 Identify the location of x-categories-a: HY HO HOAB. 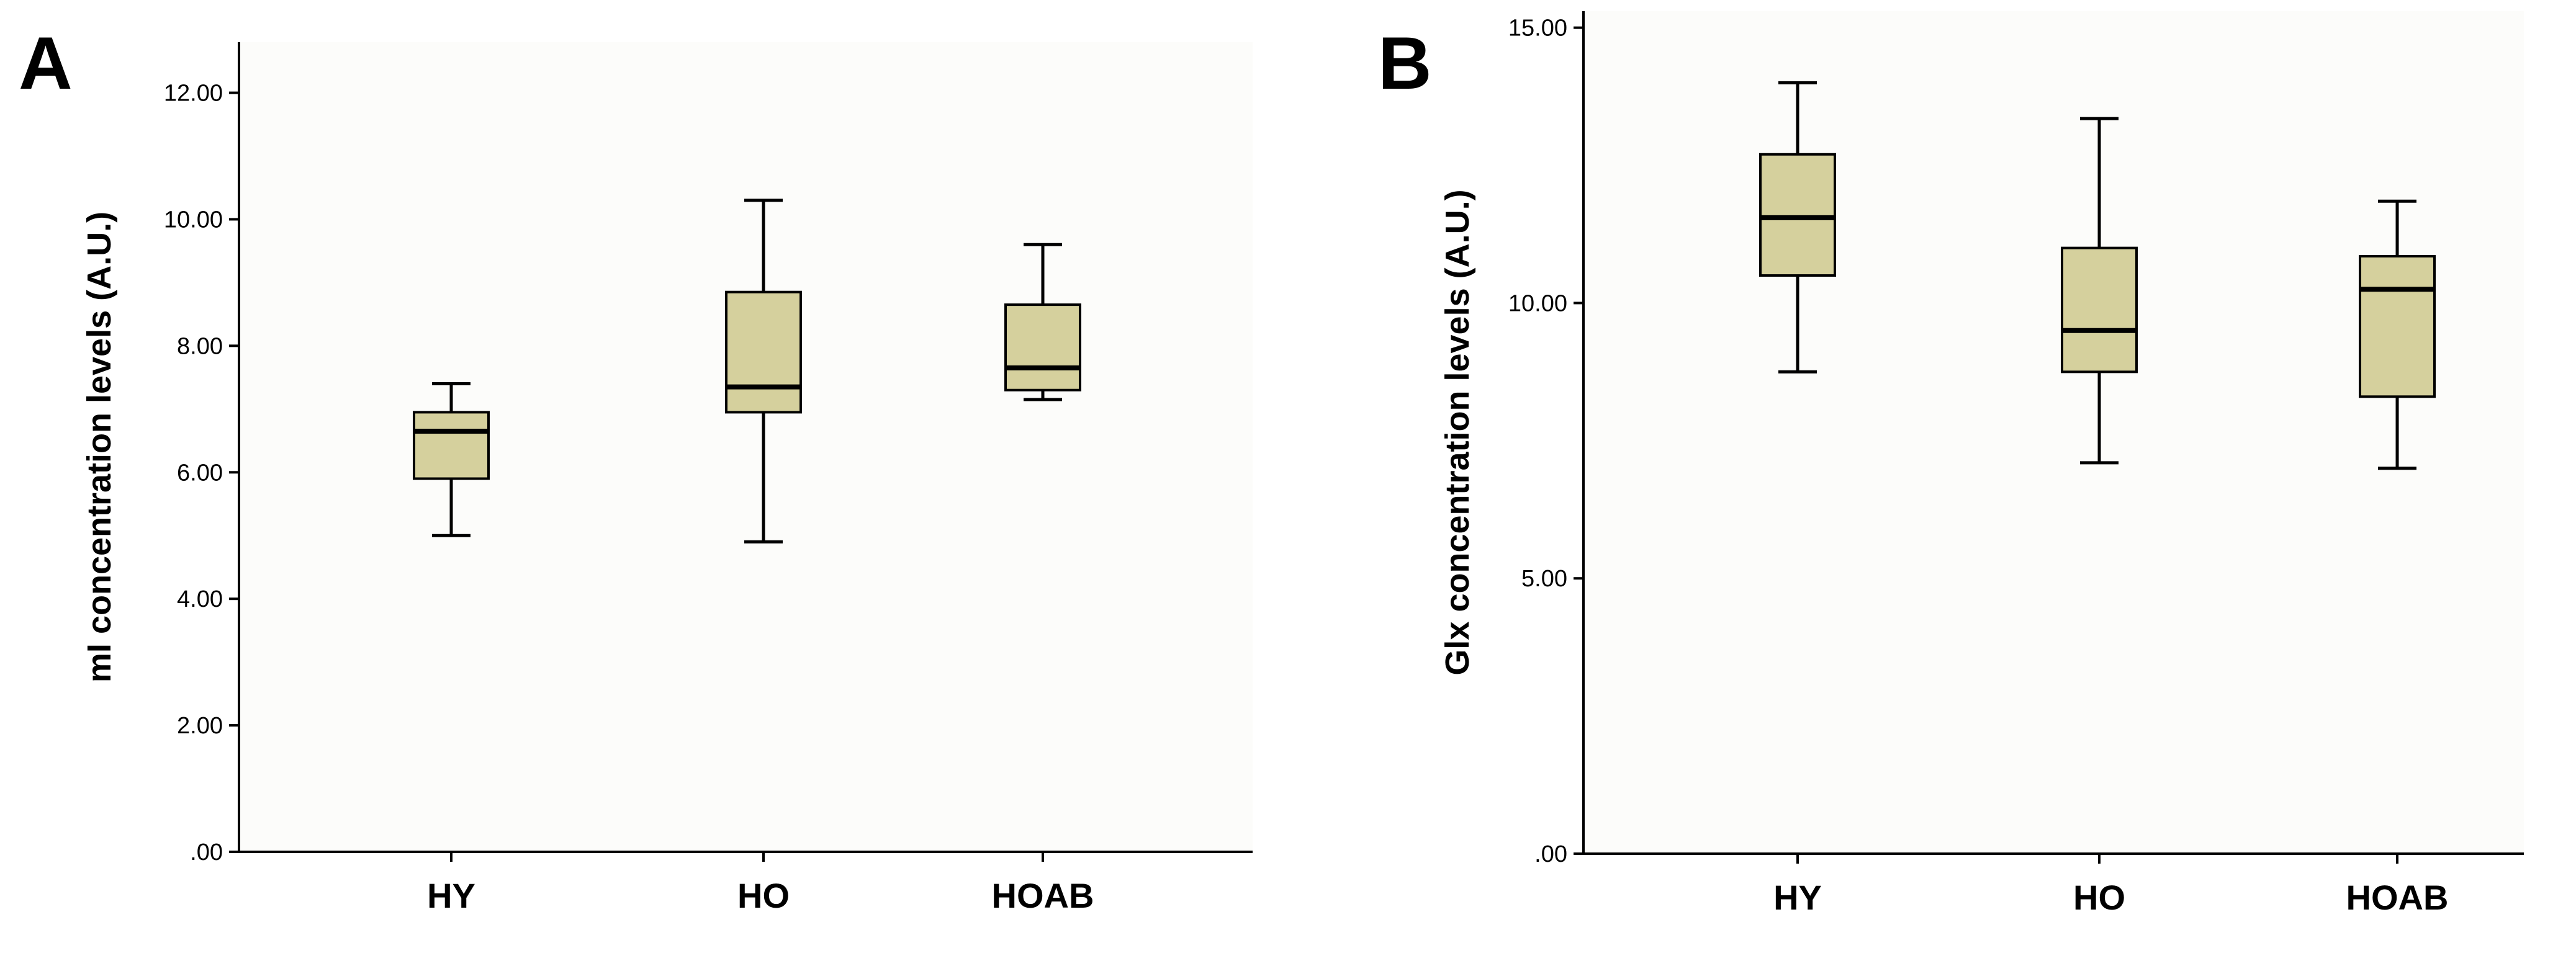
(760, 883).